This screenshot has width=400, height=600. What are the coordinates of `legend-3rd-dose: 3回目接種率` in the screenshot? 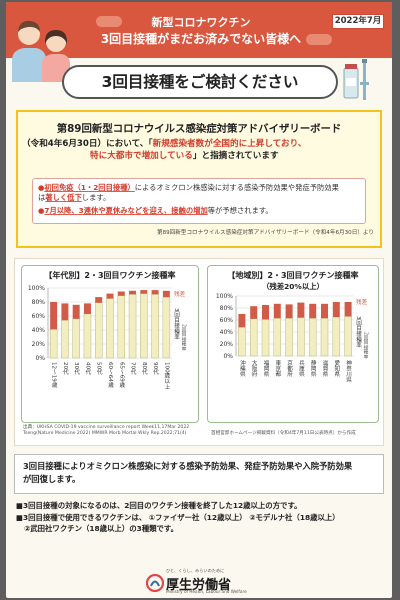 It's located at (358, 332).